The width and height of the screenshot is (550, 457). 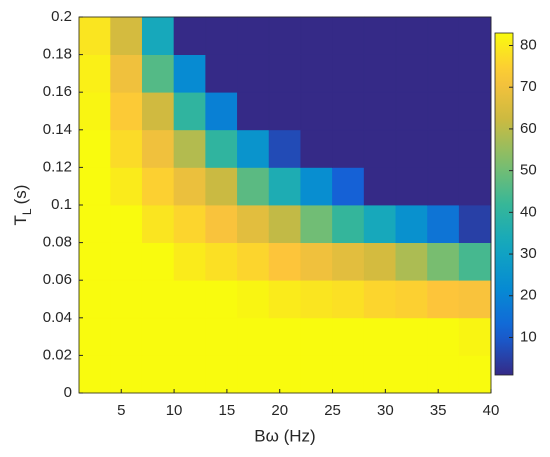 I want to click on x-tick-label: 10, so click(x=174, y=410).